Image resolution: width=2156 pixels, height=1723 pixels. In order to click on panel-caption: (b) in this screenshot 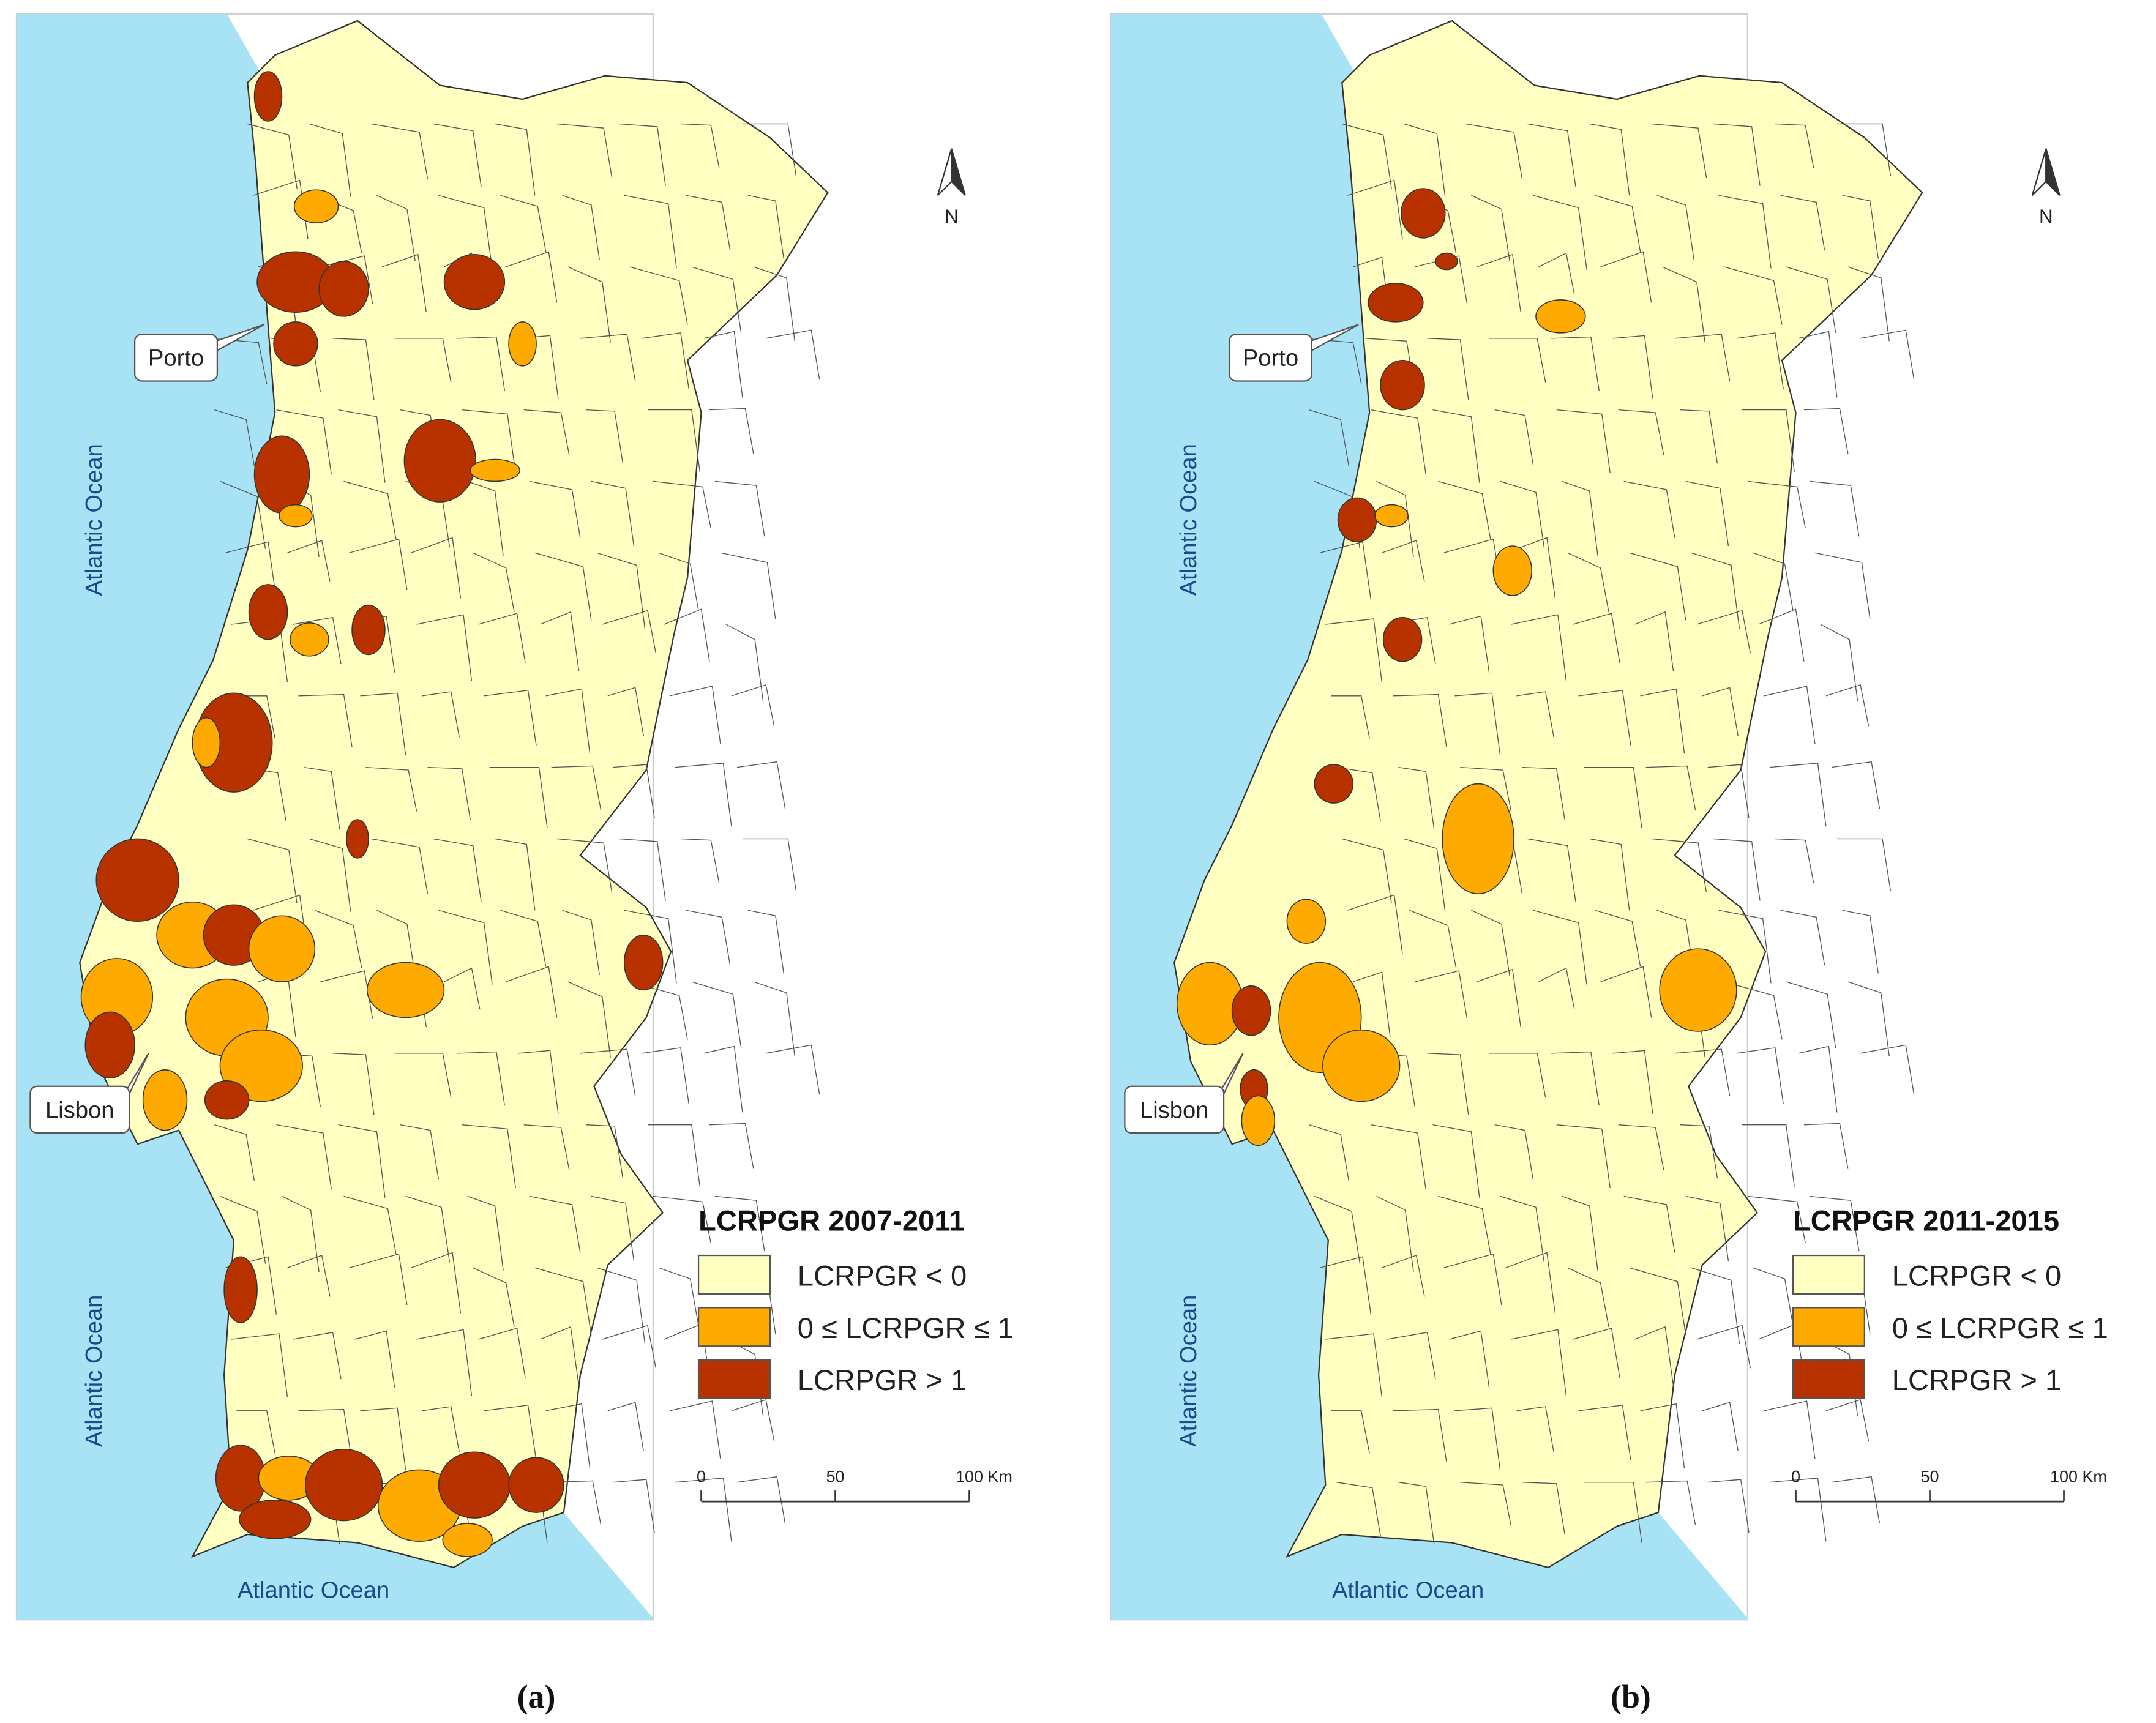, I will do `click(1631, 1697)`.